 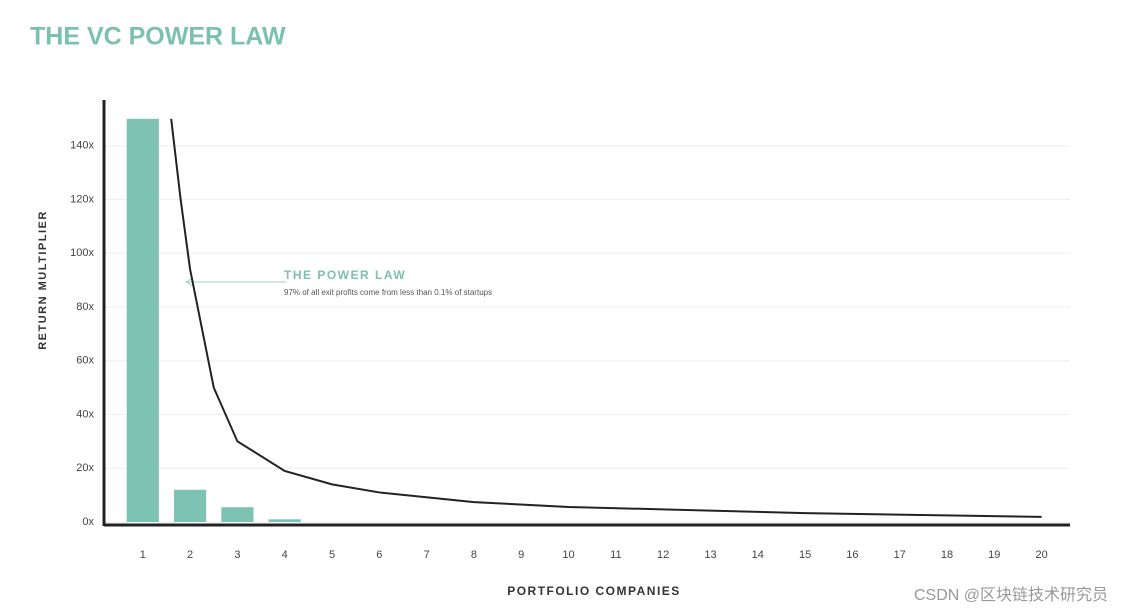 I want to click on y-tick-label: 0x, so click(x=88, y=522).